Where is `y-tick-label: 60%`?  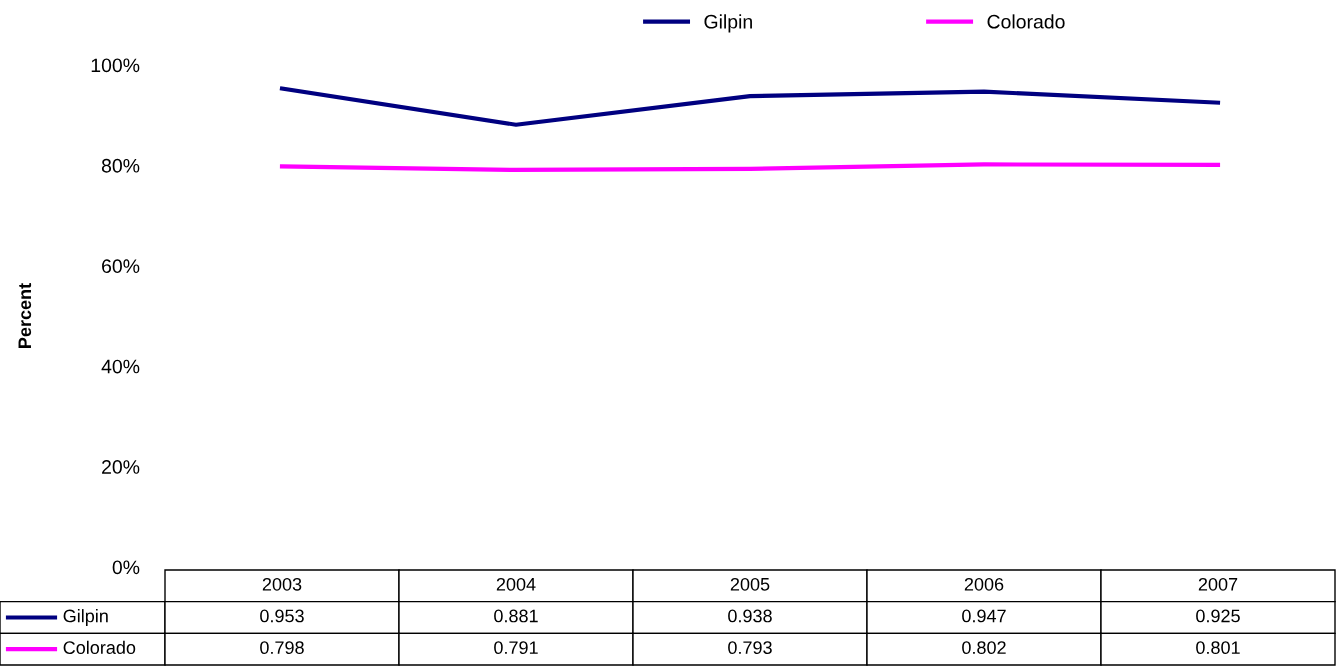 y-tick-label: 60% is located at coordinates (121, 266).